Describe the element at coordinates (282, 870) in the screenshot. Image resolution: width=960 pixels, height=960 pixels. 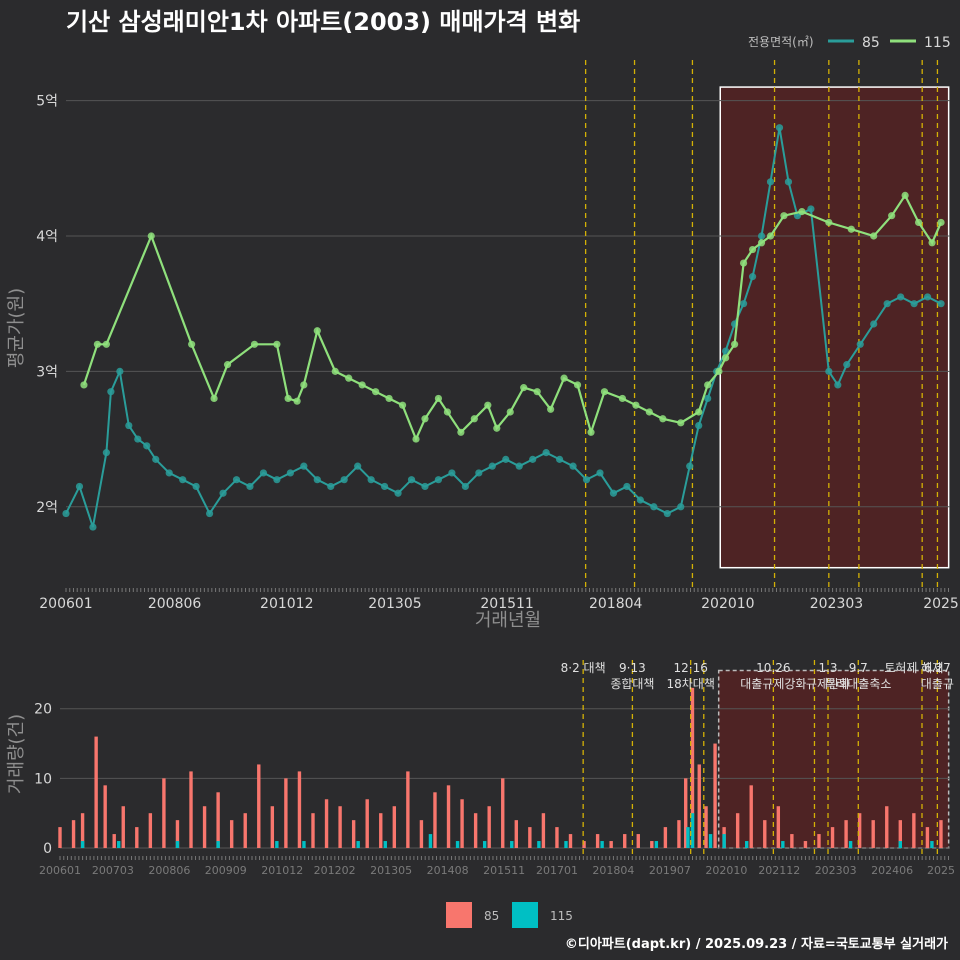
I see `volume-x-tick-label: 201012` at that location.